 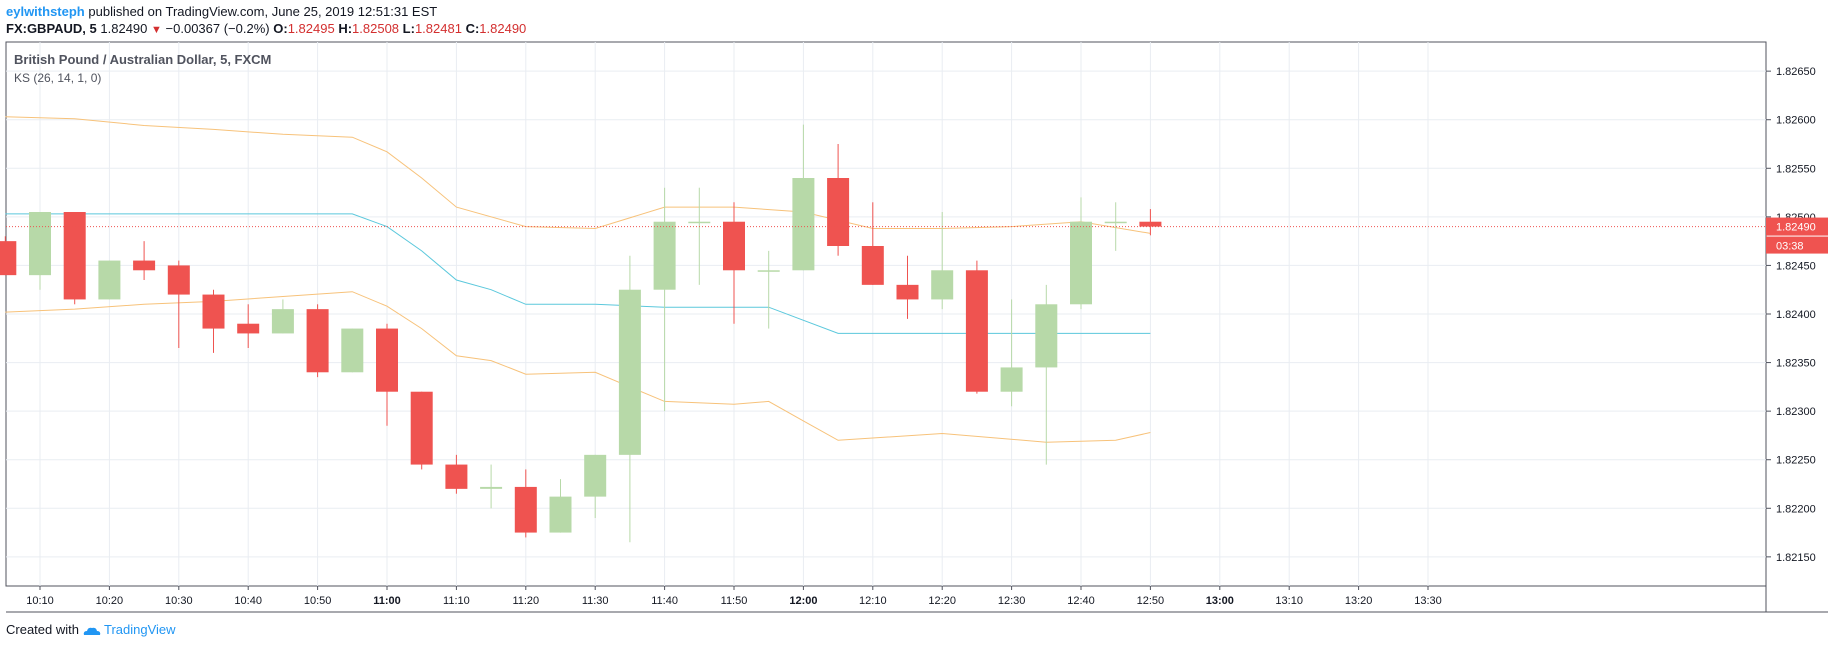 What do you see at coordinates (248, 601) in the screenshot?
I see `time-tick-label: 10:40` at bounding box center [248, 601].